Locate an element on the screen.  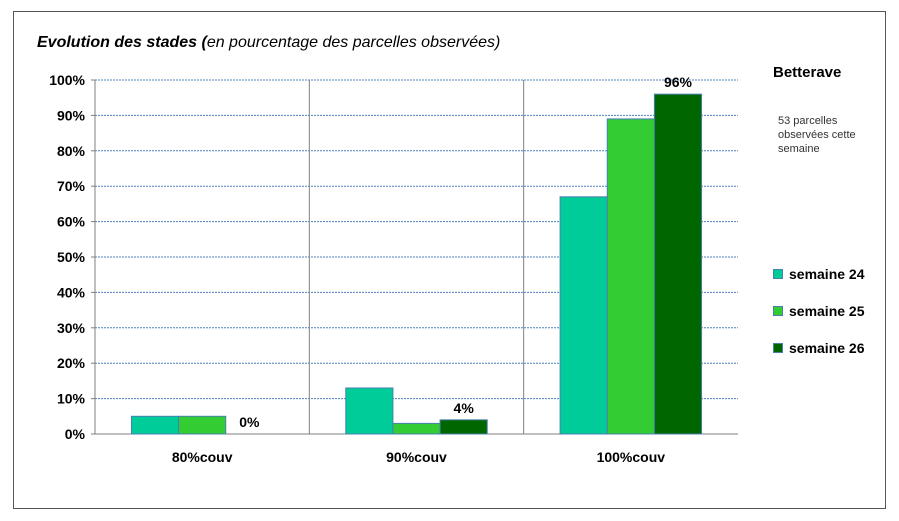
x-tick-label: 100%couv is located at coordinates (631, 457).